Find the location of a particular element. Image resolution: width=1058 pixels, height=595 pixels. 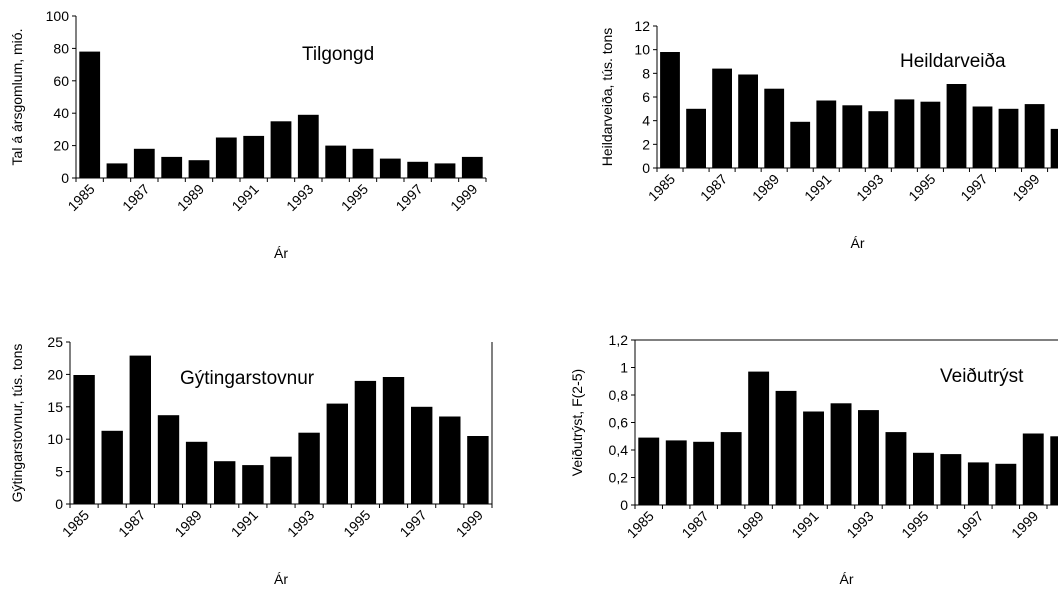

y-tick-label: 40 is located at coordinates (61, 113).